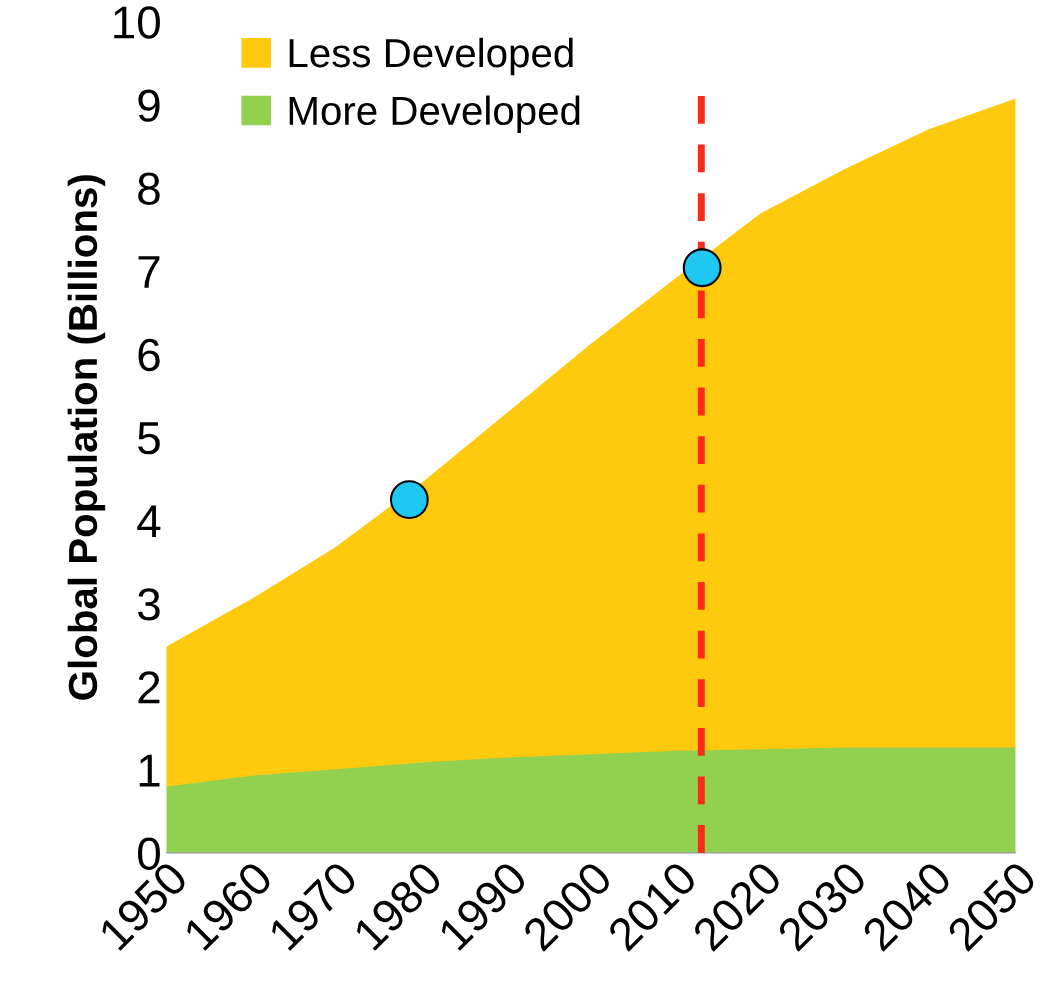 Image resolution: width=1061 pixels, height=986 pixels. What do you see at coordinates (86, 437) in the screenshot?
I see `y-axis-title: Global Population (Billions)` at bounding box center [86, 437].